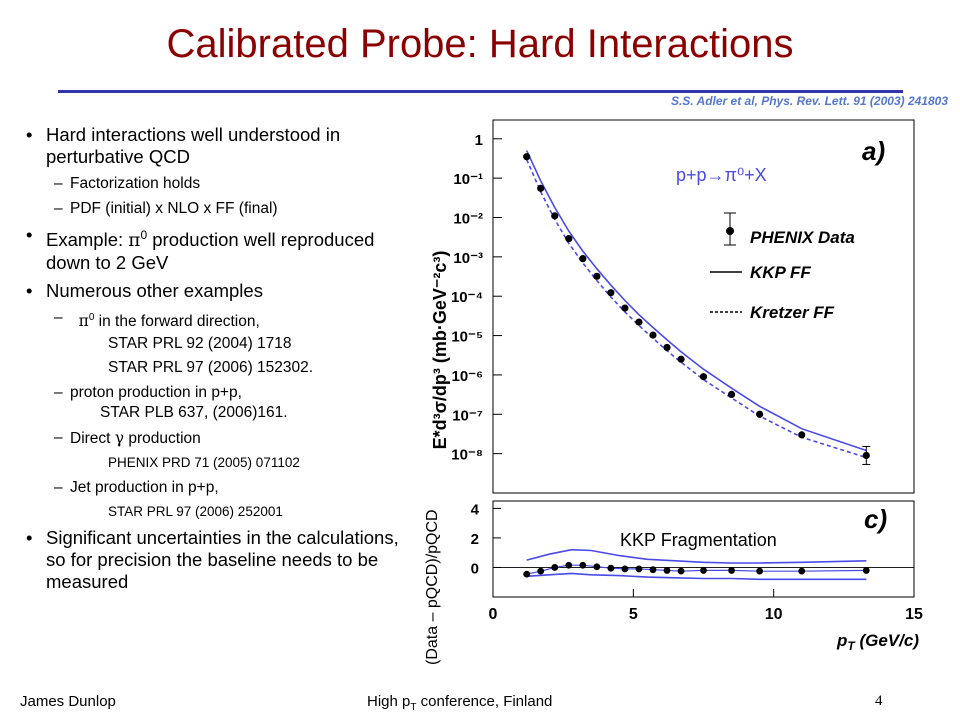 This screenshot has width=960, height=720. Describe the element at coordinates (467, 376) in the screenshot. I see `y-tick-label-a: 10⁻⁶` at that location.